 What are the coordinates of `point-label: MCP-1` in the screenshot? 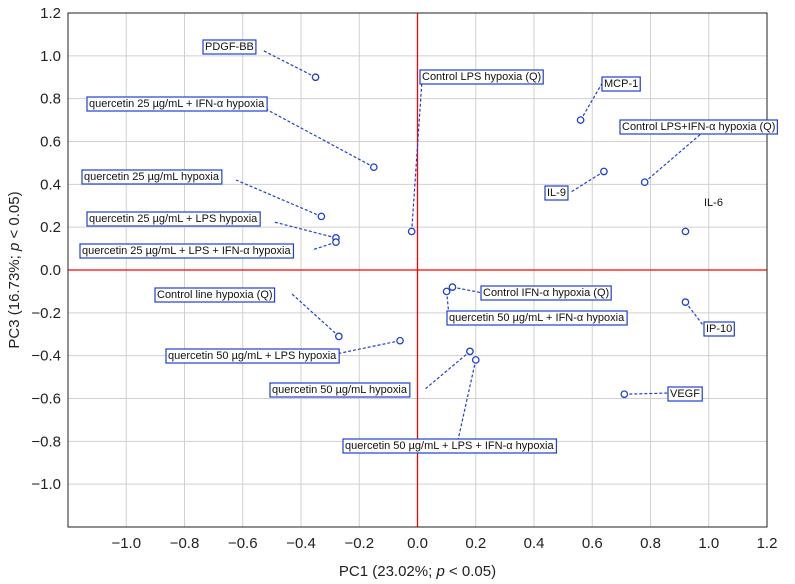 It's located at (621, 84).